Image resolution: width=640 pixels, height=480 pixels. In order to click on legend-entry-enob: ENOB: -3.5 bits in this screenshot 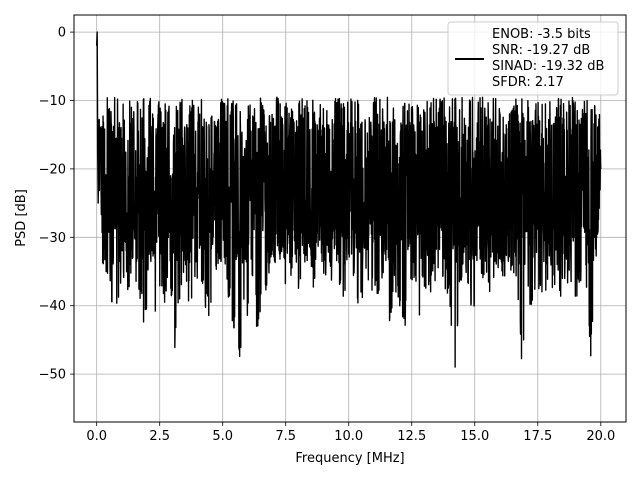, I will do `click(541, 34)`.